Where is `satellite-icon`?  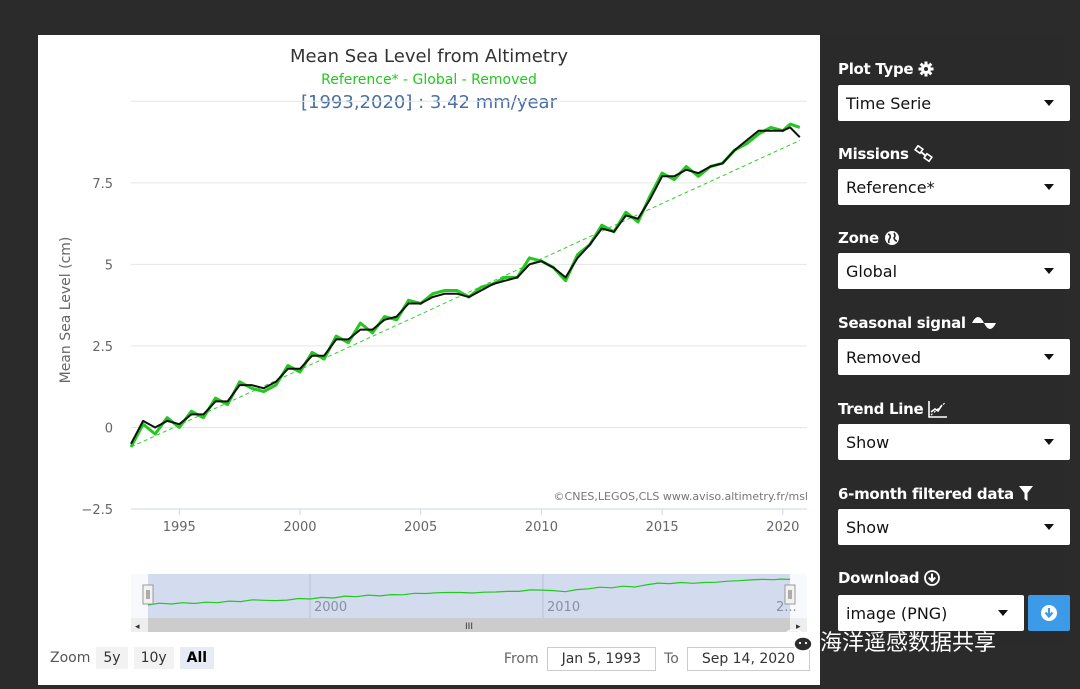
satellite-icon is located at coordinates (923, 154).